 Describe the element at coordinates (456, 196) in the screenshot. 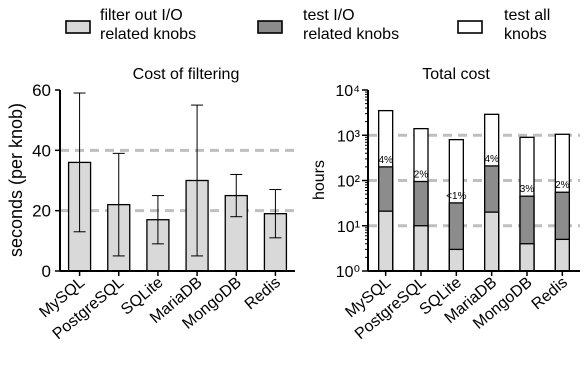

I see `annotation-sqlite: <1%` at that location.